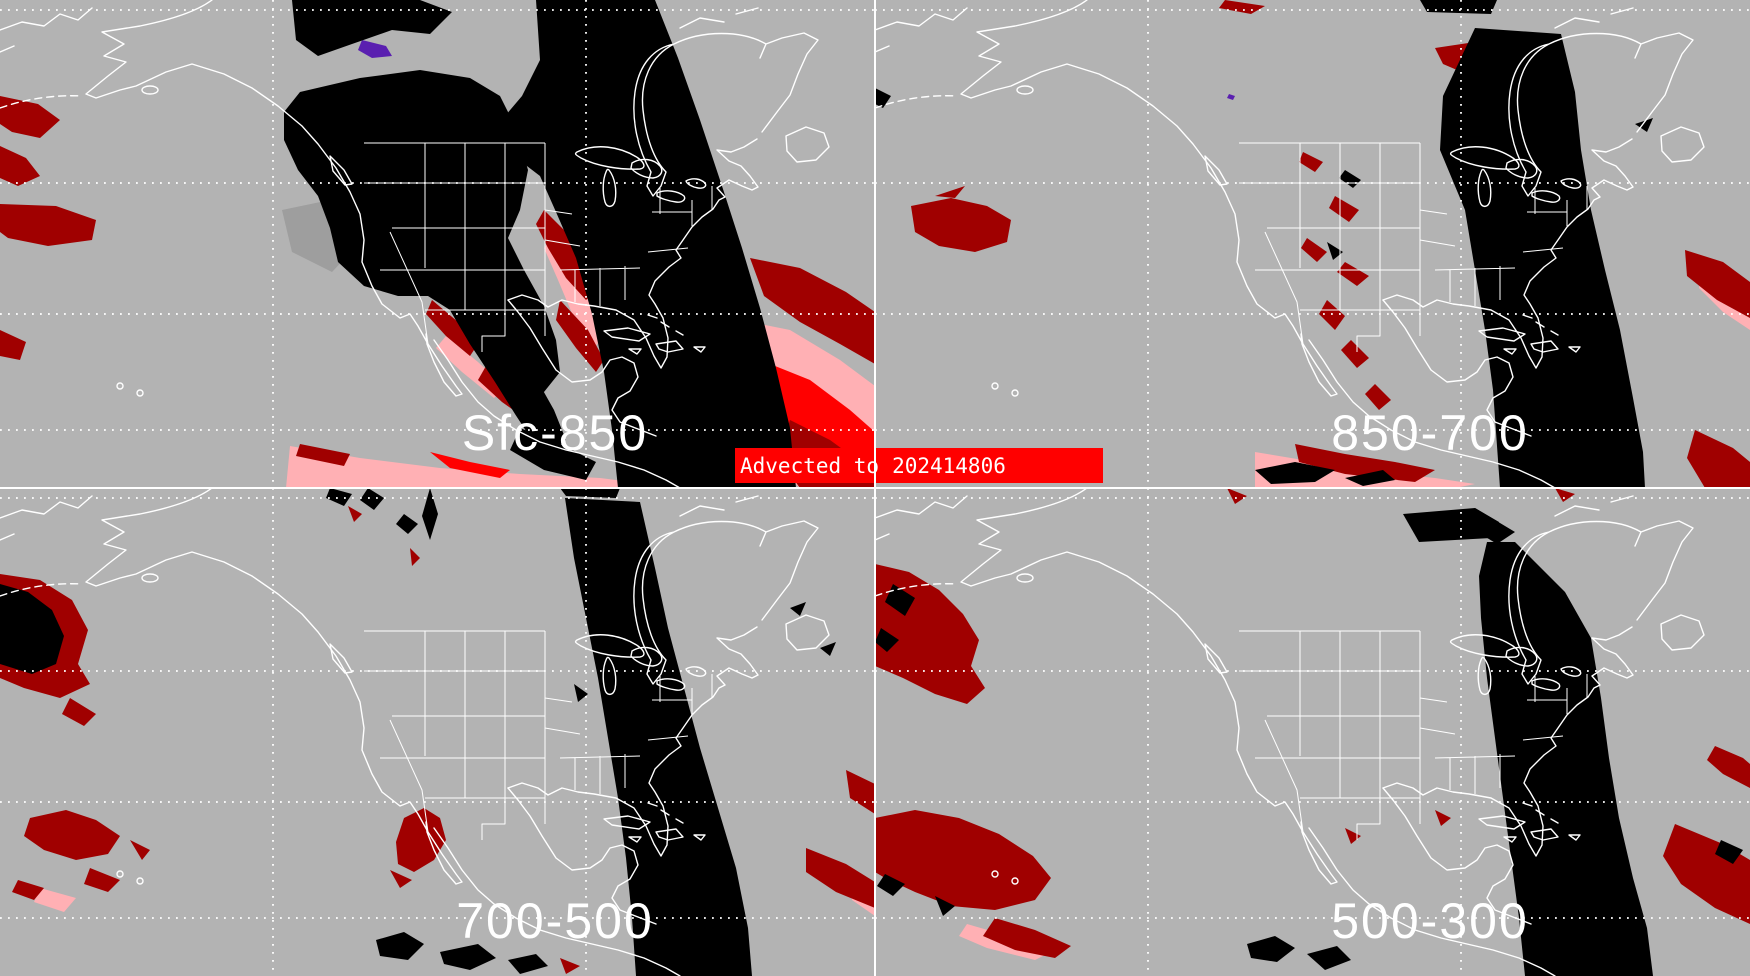 The height and width of the screenshot is (976, 1750). Describe the element at coordinates (454, 848) in the screenshot. I see `pink-region-layer` at that location.